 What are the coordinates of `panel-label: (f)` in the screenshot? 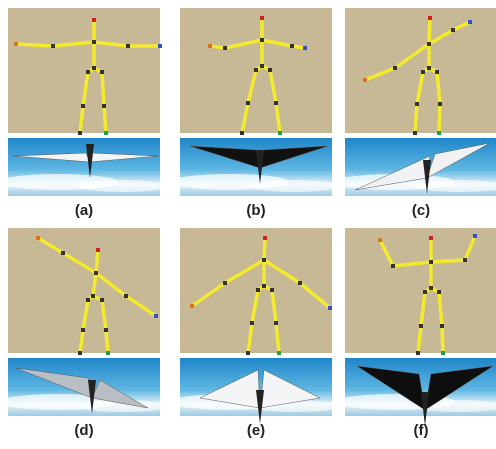 It's located at (421, 430).